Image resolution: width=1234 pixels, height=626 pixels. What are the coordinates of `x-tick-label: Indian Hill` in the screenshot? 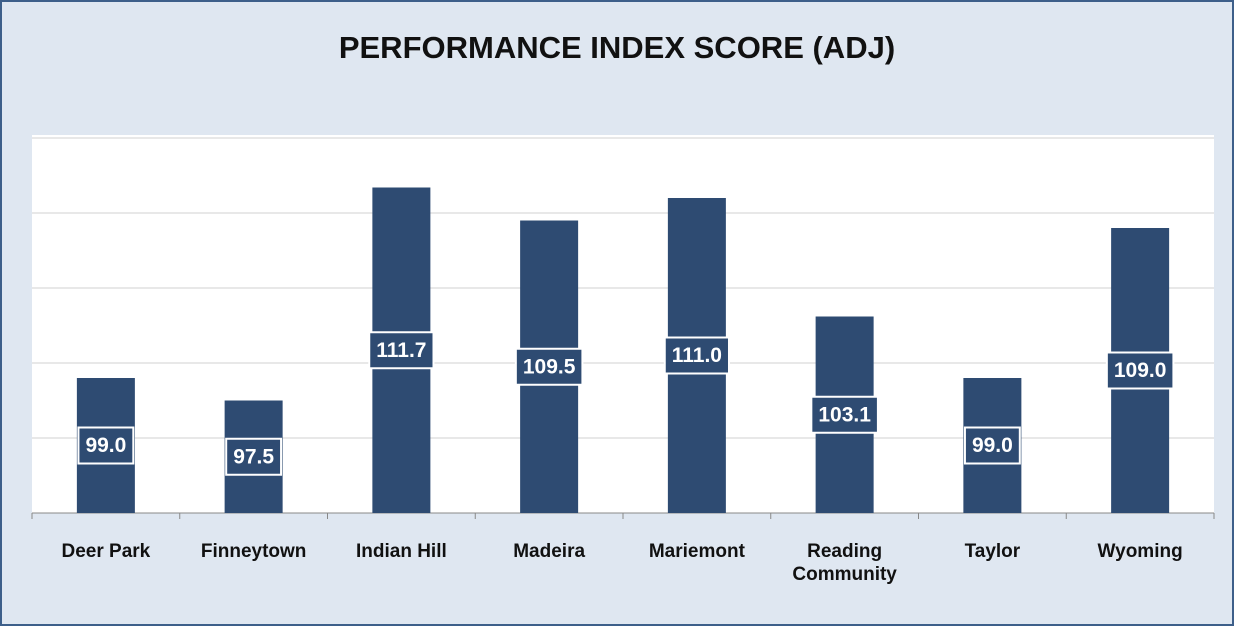 It's located at (401, 551).